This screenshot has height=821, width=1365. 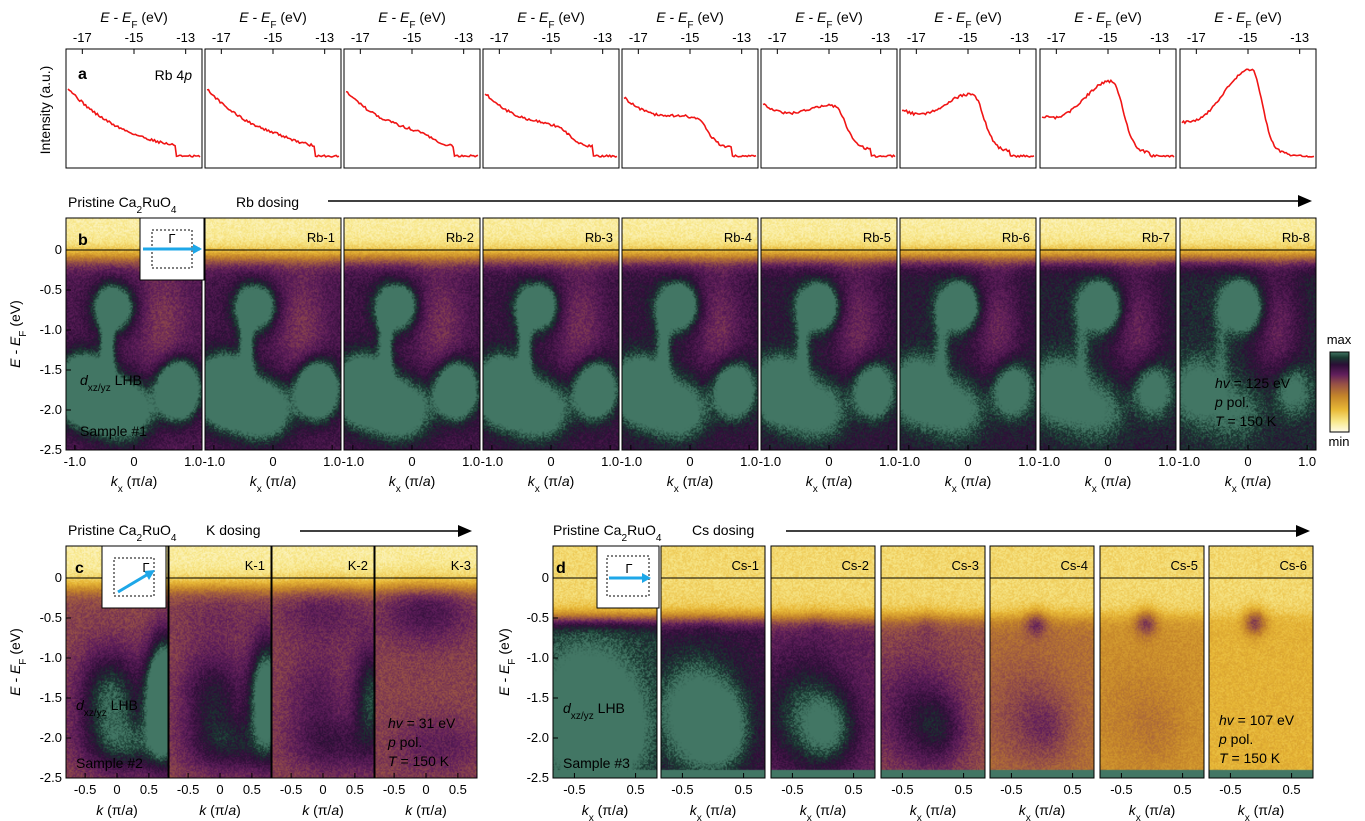 What do you see at coordinates (745, 565) in the screenshot?
I see `dosing-step-title-part: Cs-1` at bounding box center [745, 565].